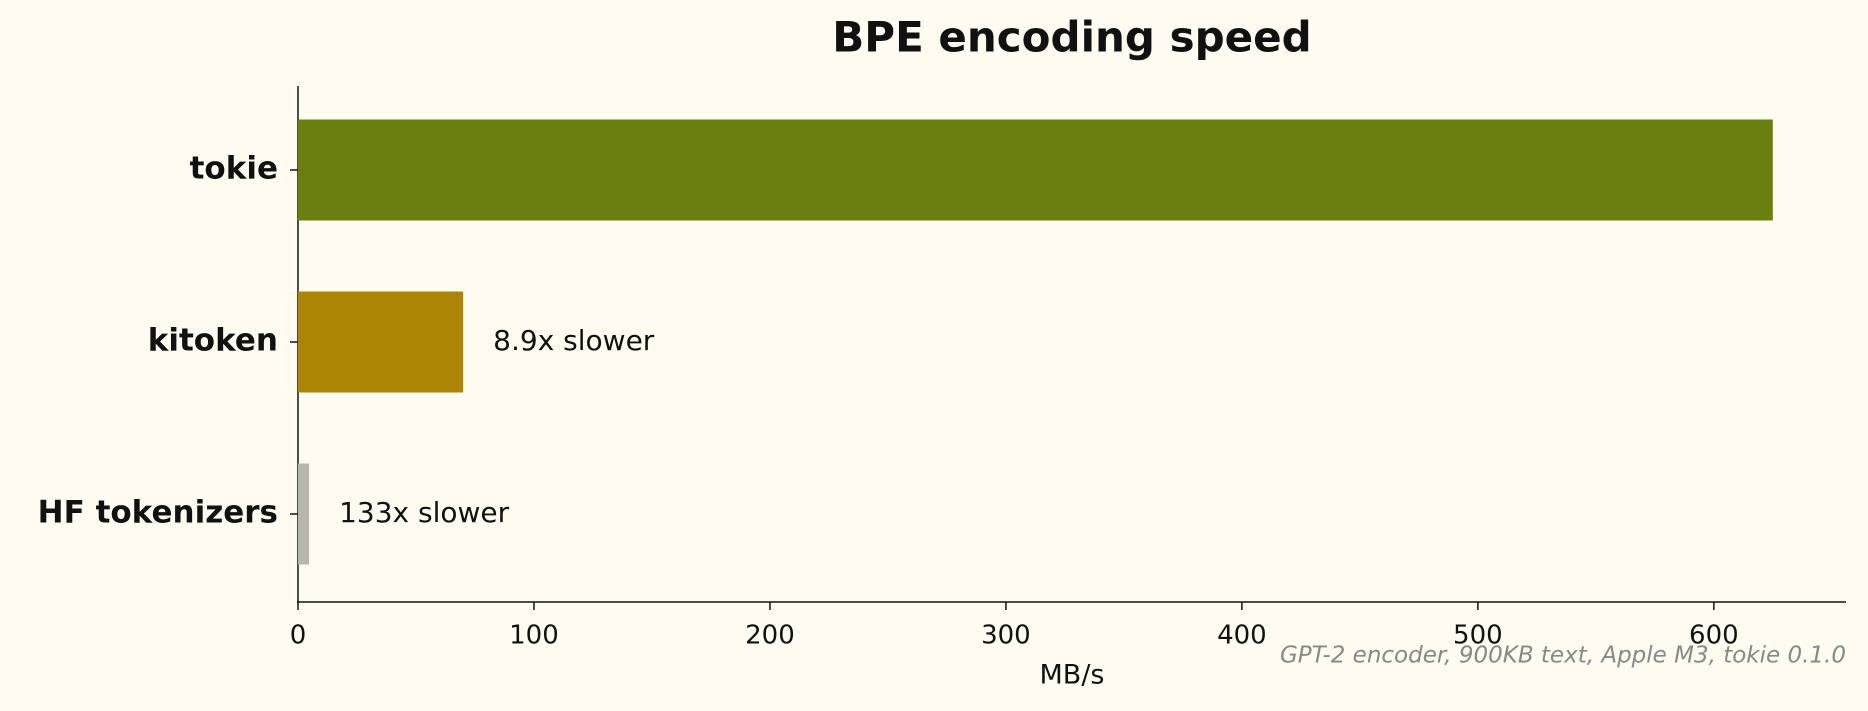 The width and height of the screenshot is (1868, 711). Describe the element at coordinates (424, 512) in the screenshot. I see `bar-annotation: 133x slower` at that location.